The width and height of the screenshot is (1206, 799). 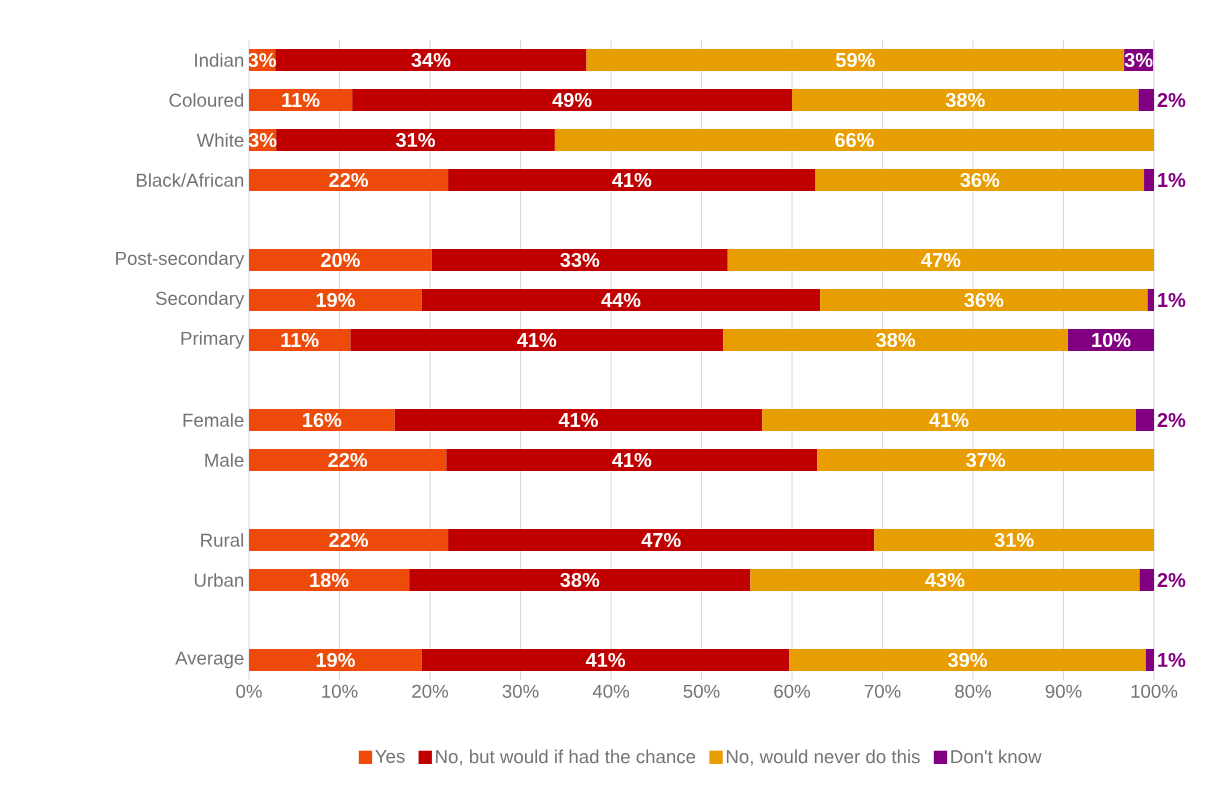 I want to click on x-tick-label: 10%, so click(x=340, y=691).